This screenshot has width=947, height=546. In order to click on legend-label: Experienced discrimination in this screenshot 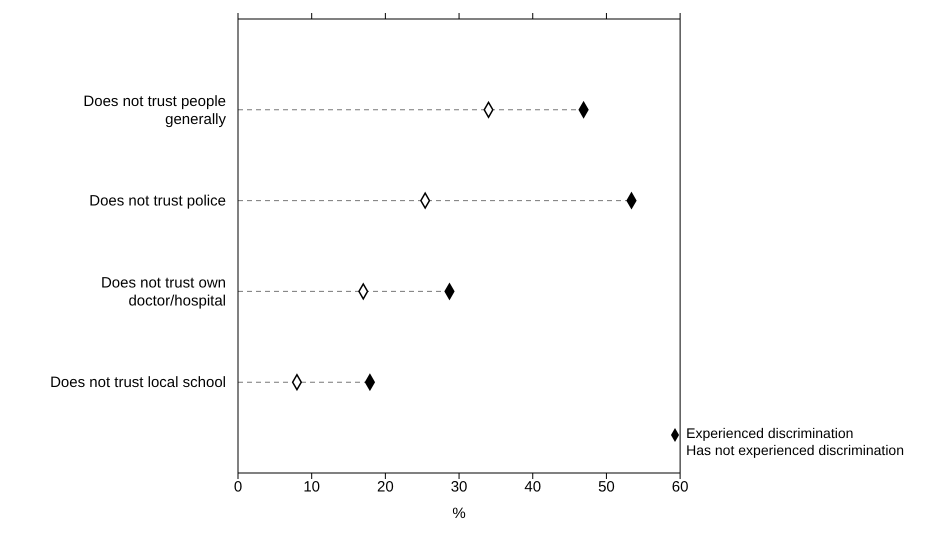, I will do `click(770, 433)`.